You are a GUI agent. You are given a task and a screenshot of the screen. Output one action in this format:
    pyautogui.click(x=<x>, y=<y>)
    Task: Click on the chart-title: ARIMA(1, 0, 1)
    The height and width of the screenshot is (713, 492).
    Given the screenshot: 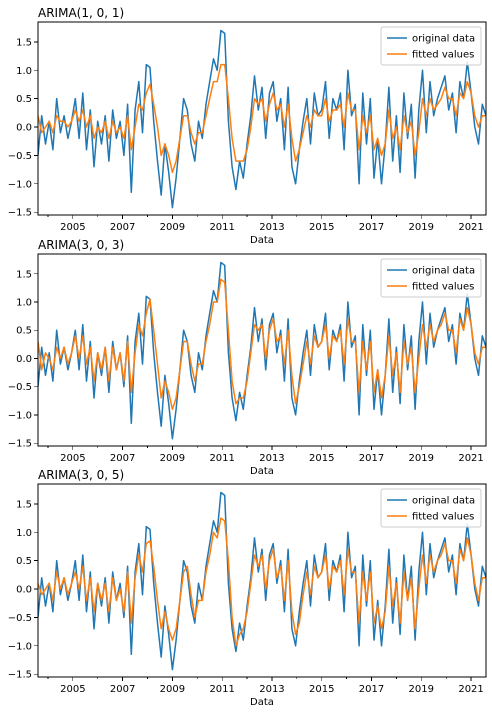 What is the action you would take?
    pyautogui.click(x=81, y=13)
    